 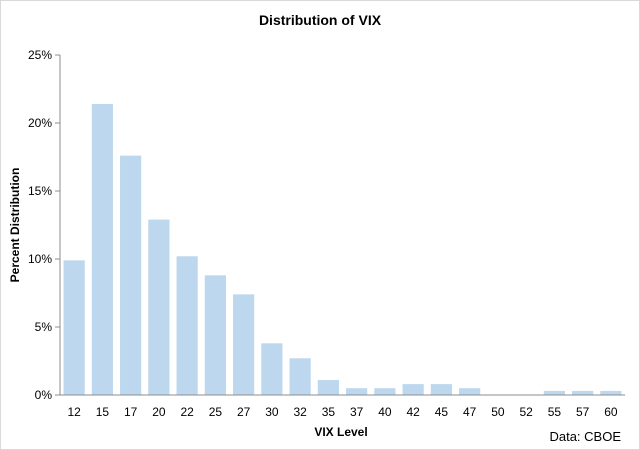 I want to click on y-tick-label: 15%, so click(x=40, y=191).